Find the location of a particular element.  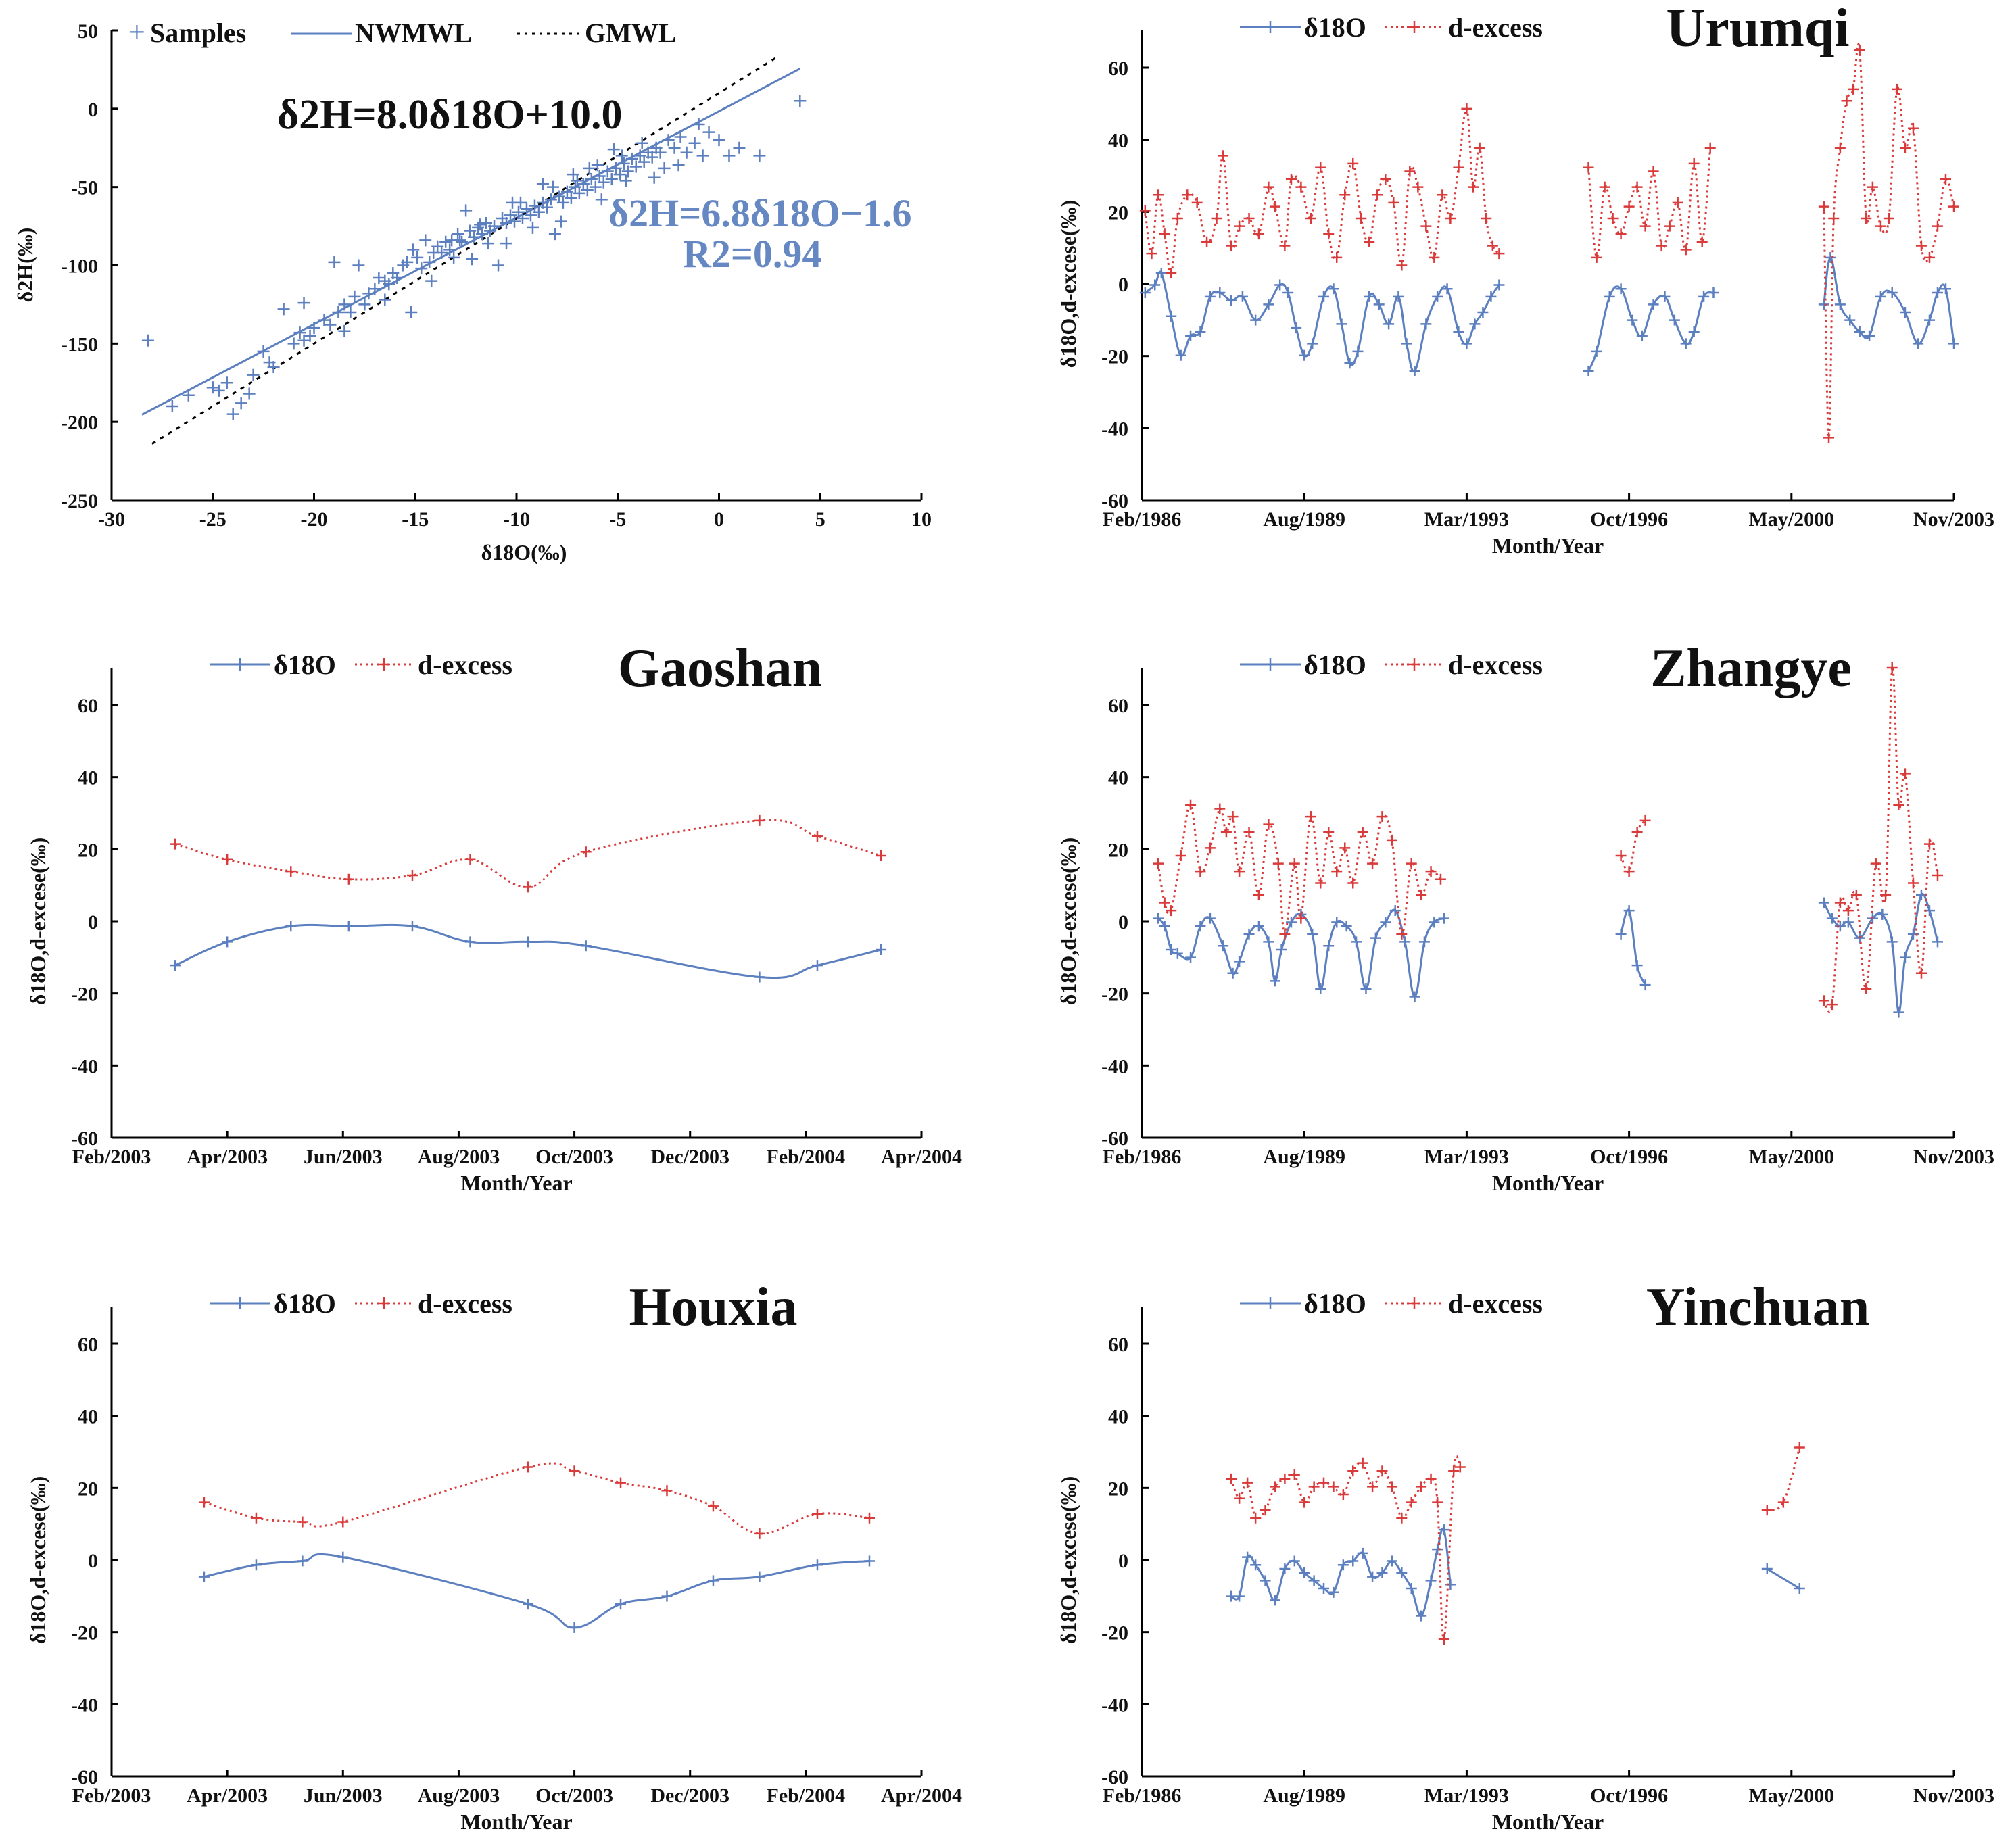

x-tick-label: Oct/1996 is located at coordinates (1629, 519).